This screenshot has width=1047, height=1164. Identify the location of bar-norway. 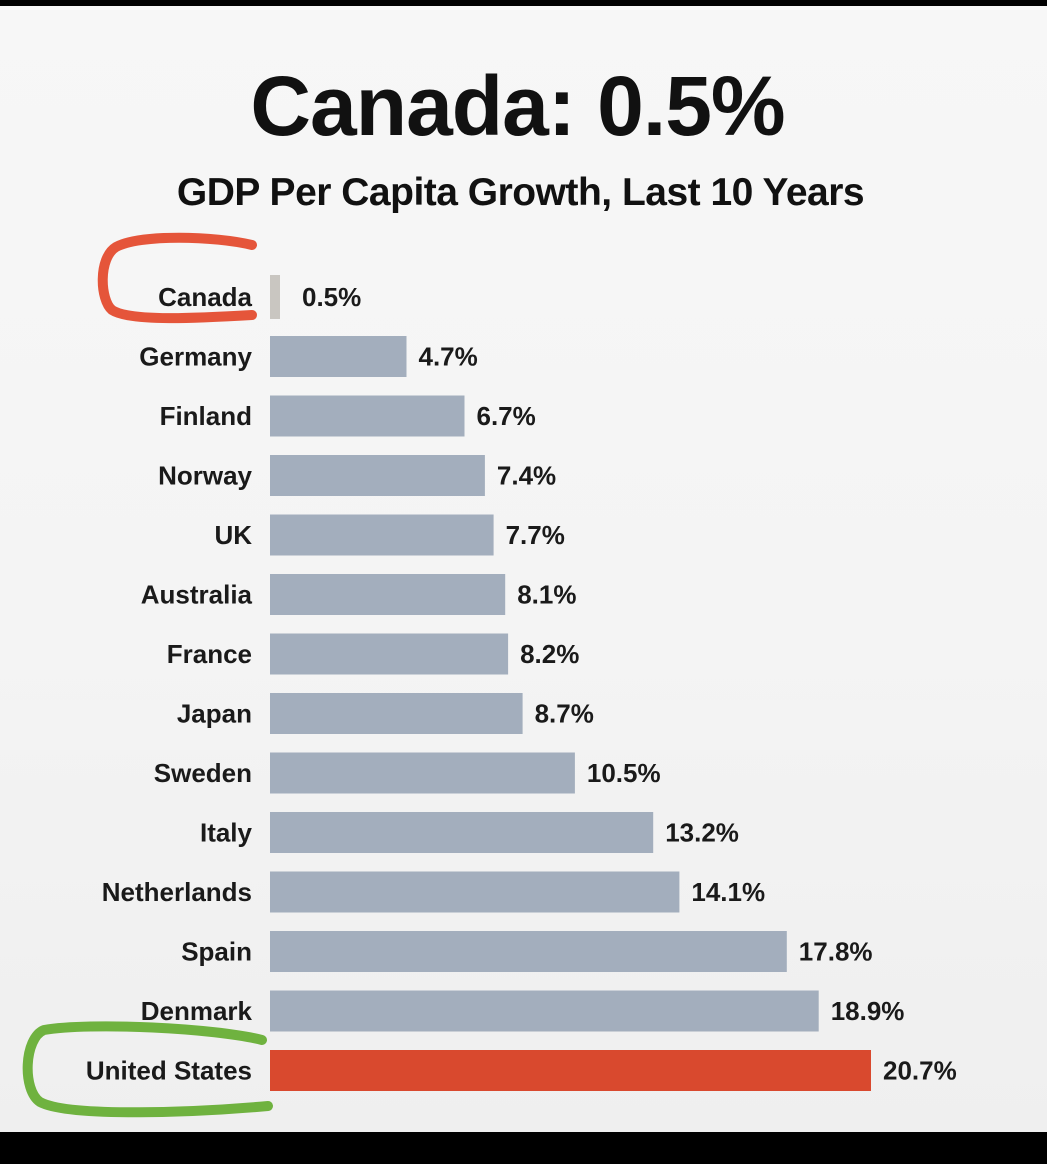
(377, 475).